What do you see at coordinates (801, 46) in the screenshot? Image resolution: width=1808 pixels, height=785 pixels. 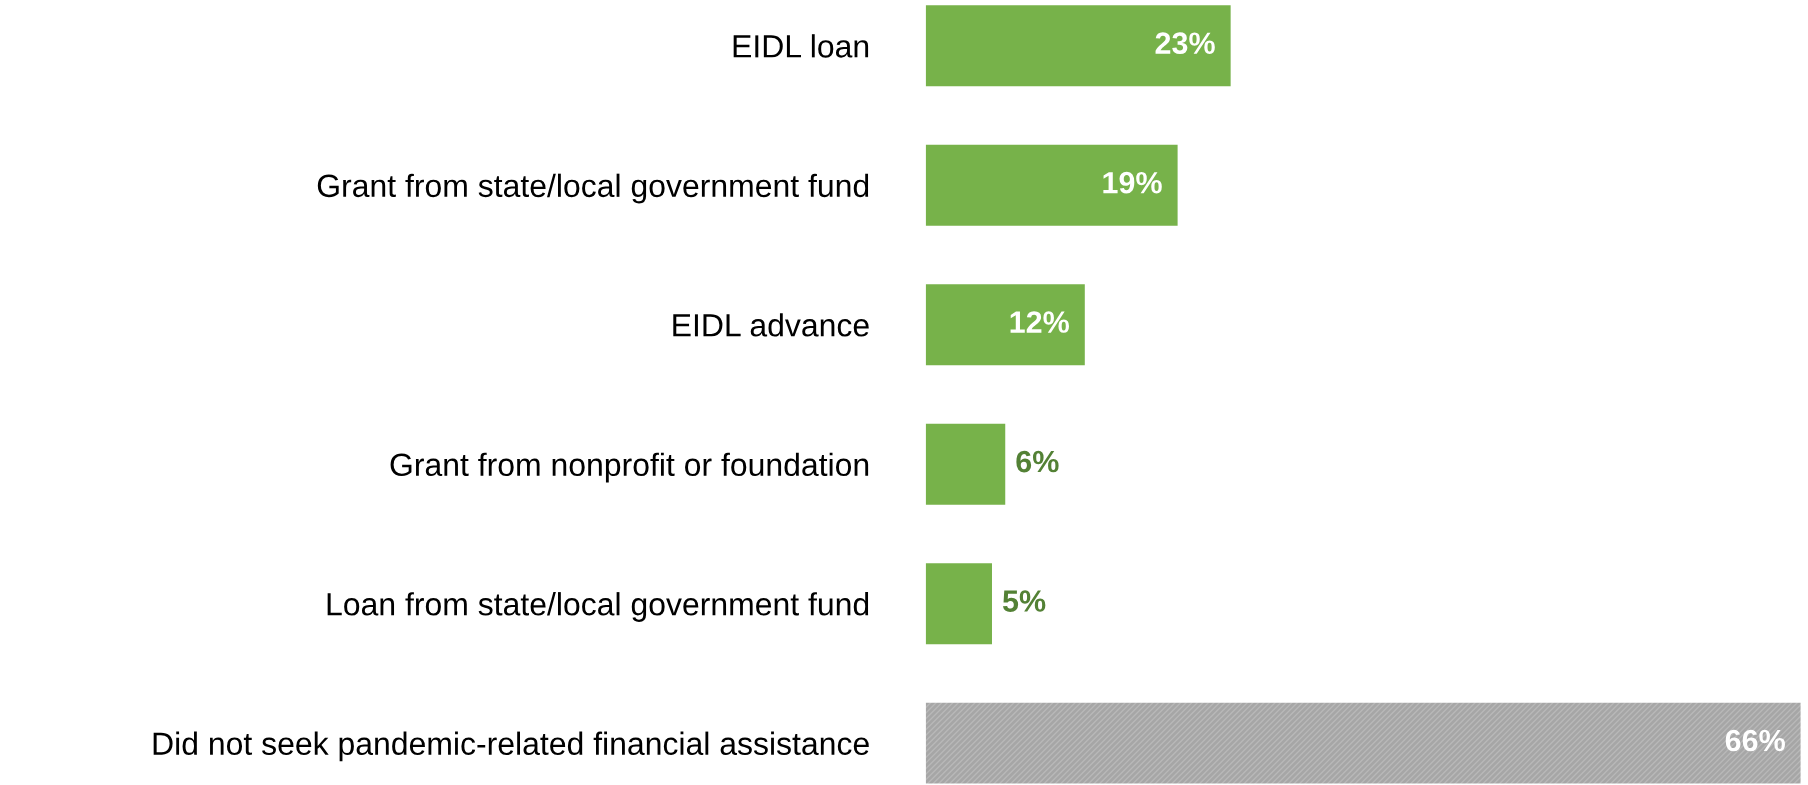 I see `y-tick-label: EIDL loan` at bounding box center [801, 46].